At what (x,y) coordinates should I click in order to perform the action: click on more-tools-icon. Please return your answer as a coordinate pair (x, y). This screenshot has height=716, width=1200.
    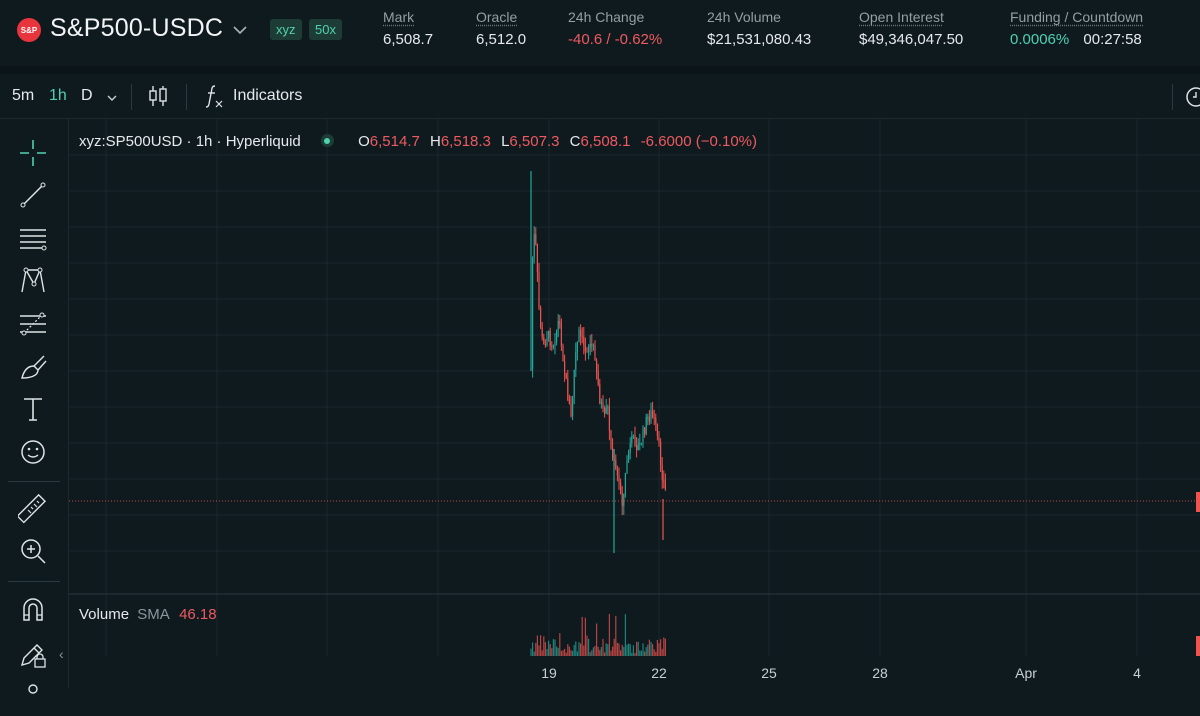
    Looking at the image, I should click on (33, 696).